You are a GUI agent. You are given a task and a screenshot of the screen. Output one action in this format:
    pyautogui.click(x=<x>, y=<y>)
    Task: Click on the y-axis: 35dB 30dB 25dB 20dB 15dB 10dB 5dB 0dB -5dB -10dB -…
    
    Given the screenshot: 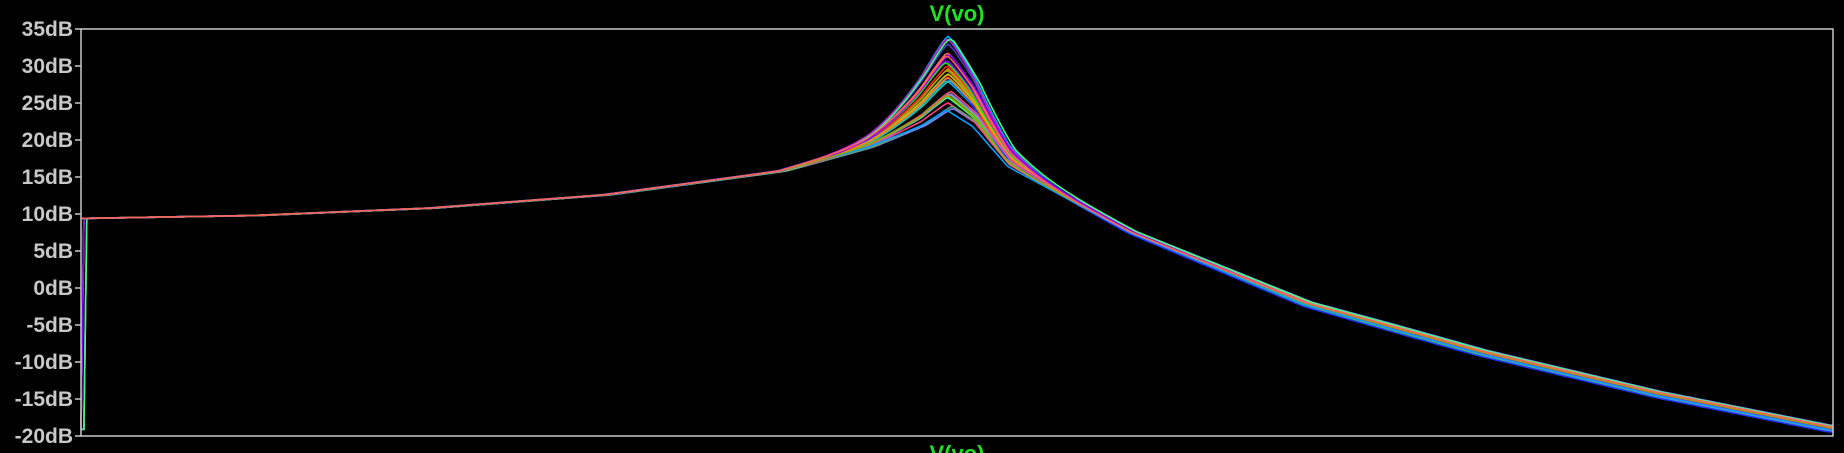 What is the action you would take?
    pyautogui.click(x=48, y=233)
    